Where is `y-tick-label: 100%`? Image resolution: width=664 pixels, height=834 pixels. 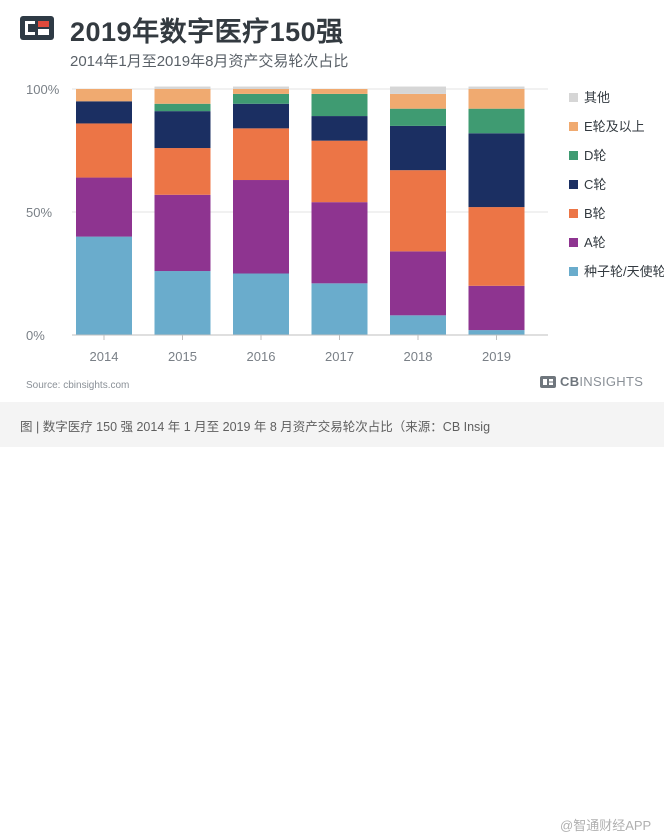 y-tick-label: 100% is located at coordinates (43, 89).